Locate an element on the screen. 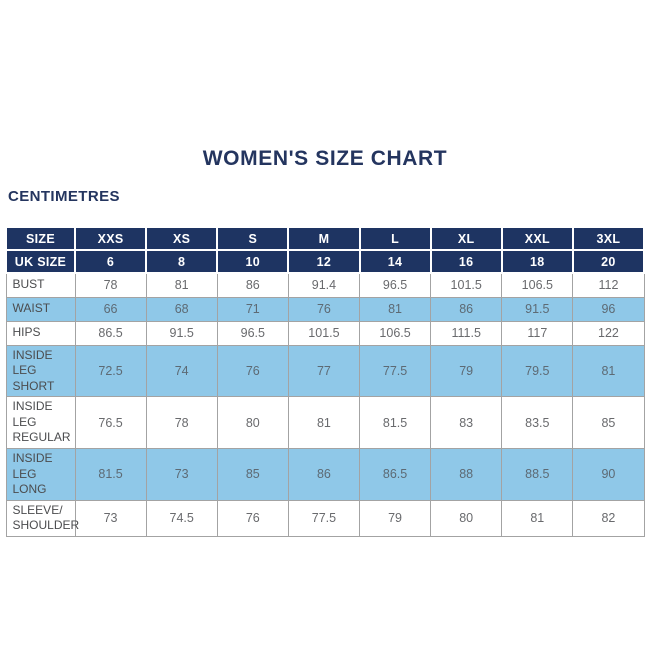 Image resolution: width=650 pixels, height=650 pixels. header-label-cell: UK SIZE is located at coordinates (40, 261).